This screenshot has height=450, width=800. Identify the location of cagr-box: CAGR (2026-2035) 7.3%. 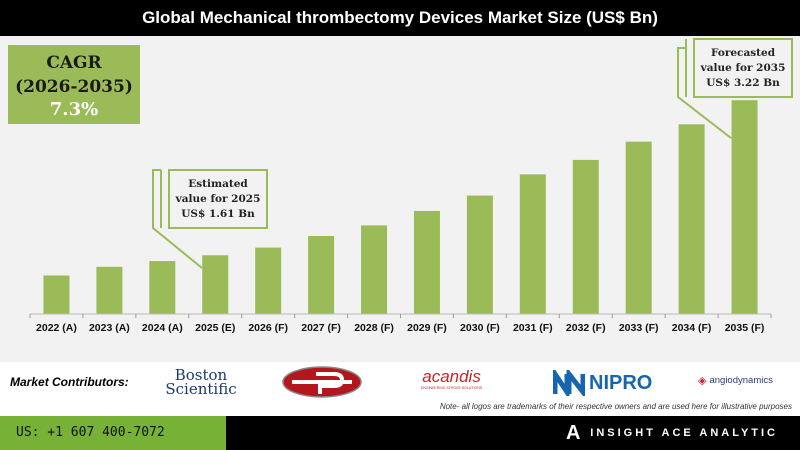
(74, 84).